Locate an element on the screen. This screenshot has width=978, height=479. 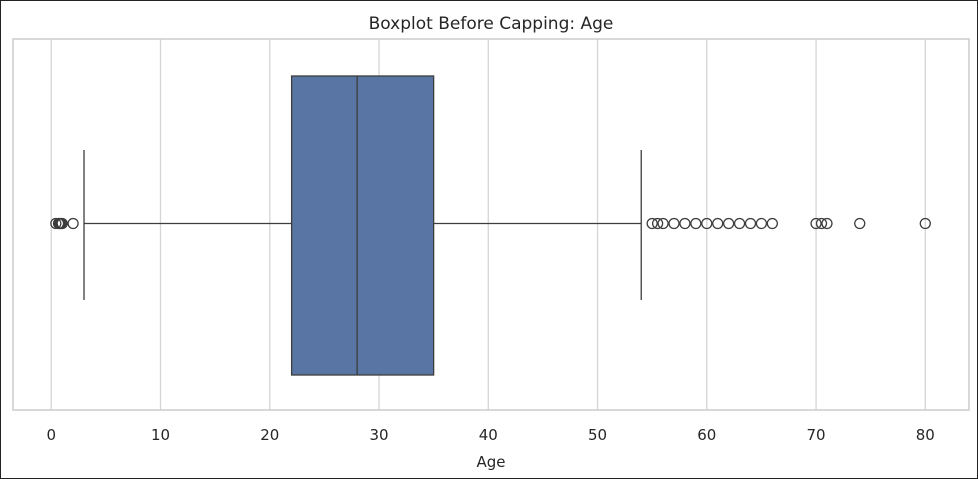
x-tick-label-70: 70 is located at coordinates (815, 435).